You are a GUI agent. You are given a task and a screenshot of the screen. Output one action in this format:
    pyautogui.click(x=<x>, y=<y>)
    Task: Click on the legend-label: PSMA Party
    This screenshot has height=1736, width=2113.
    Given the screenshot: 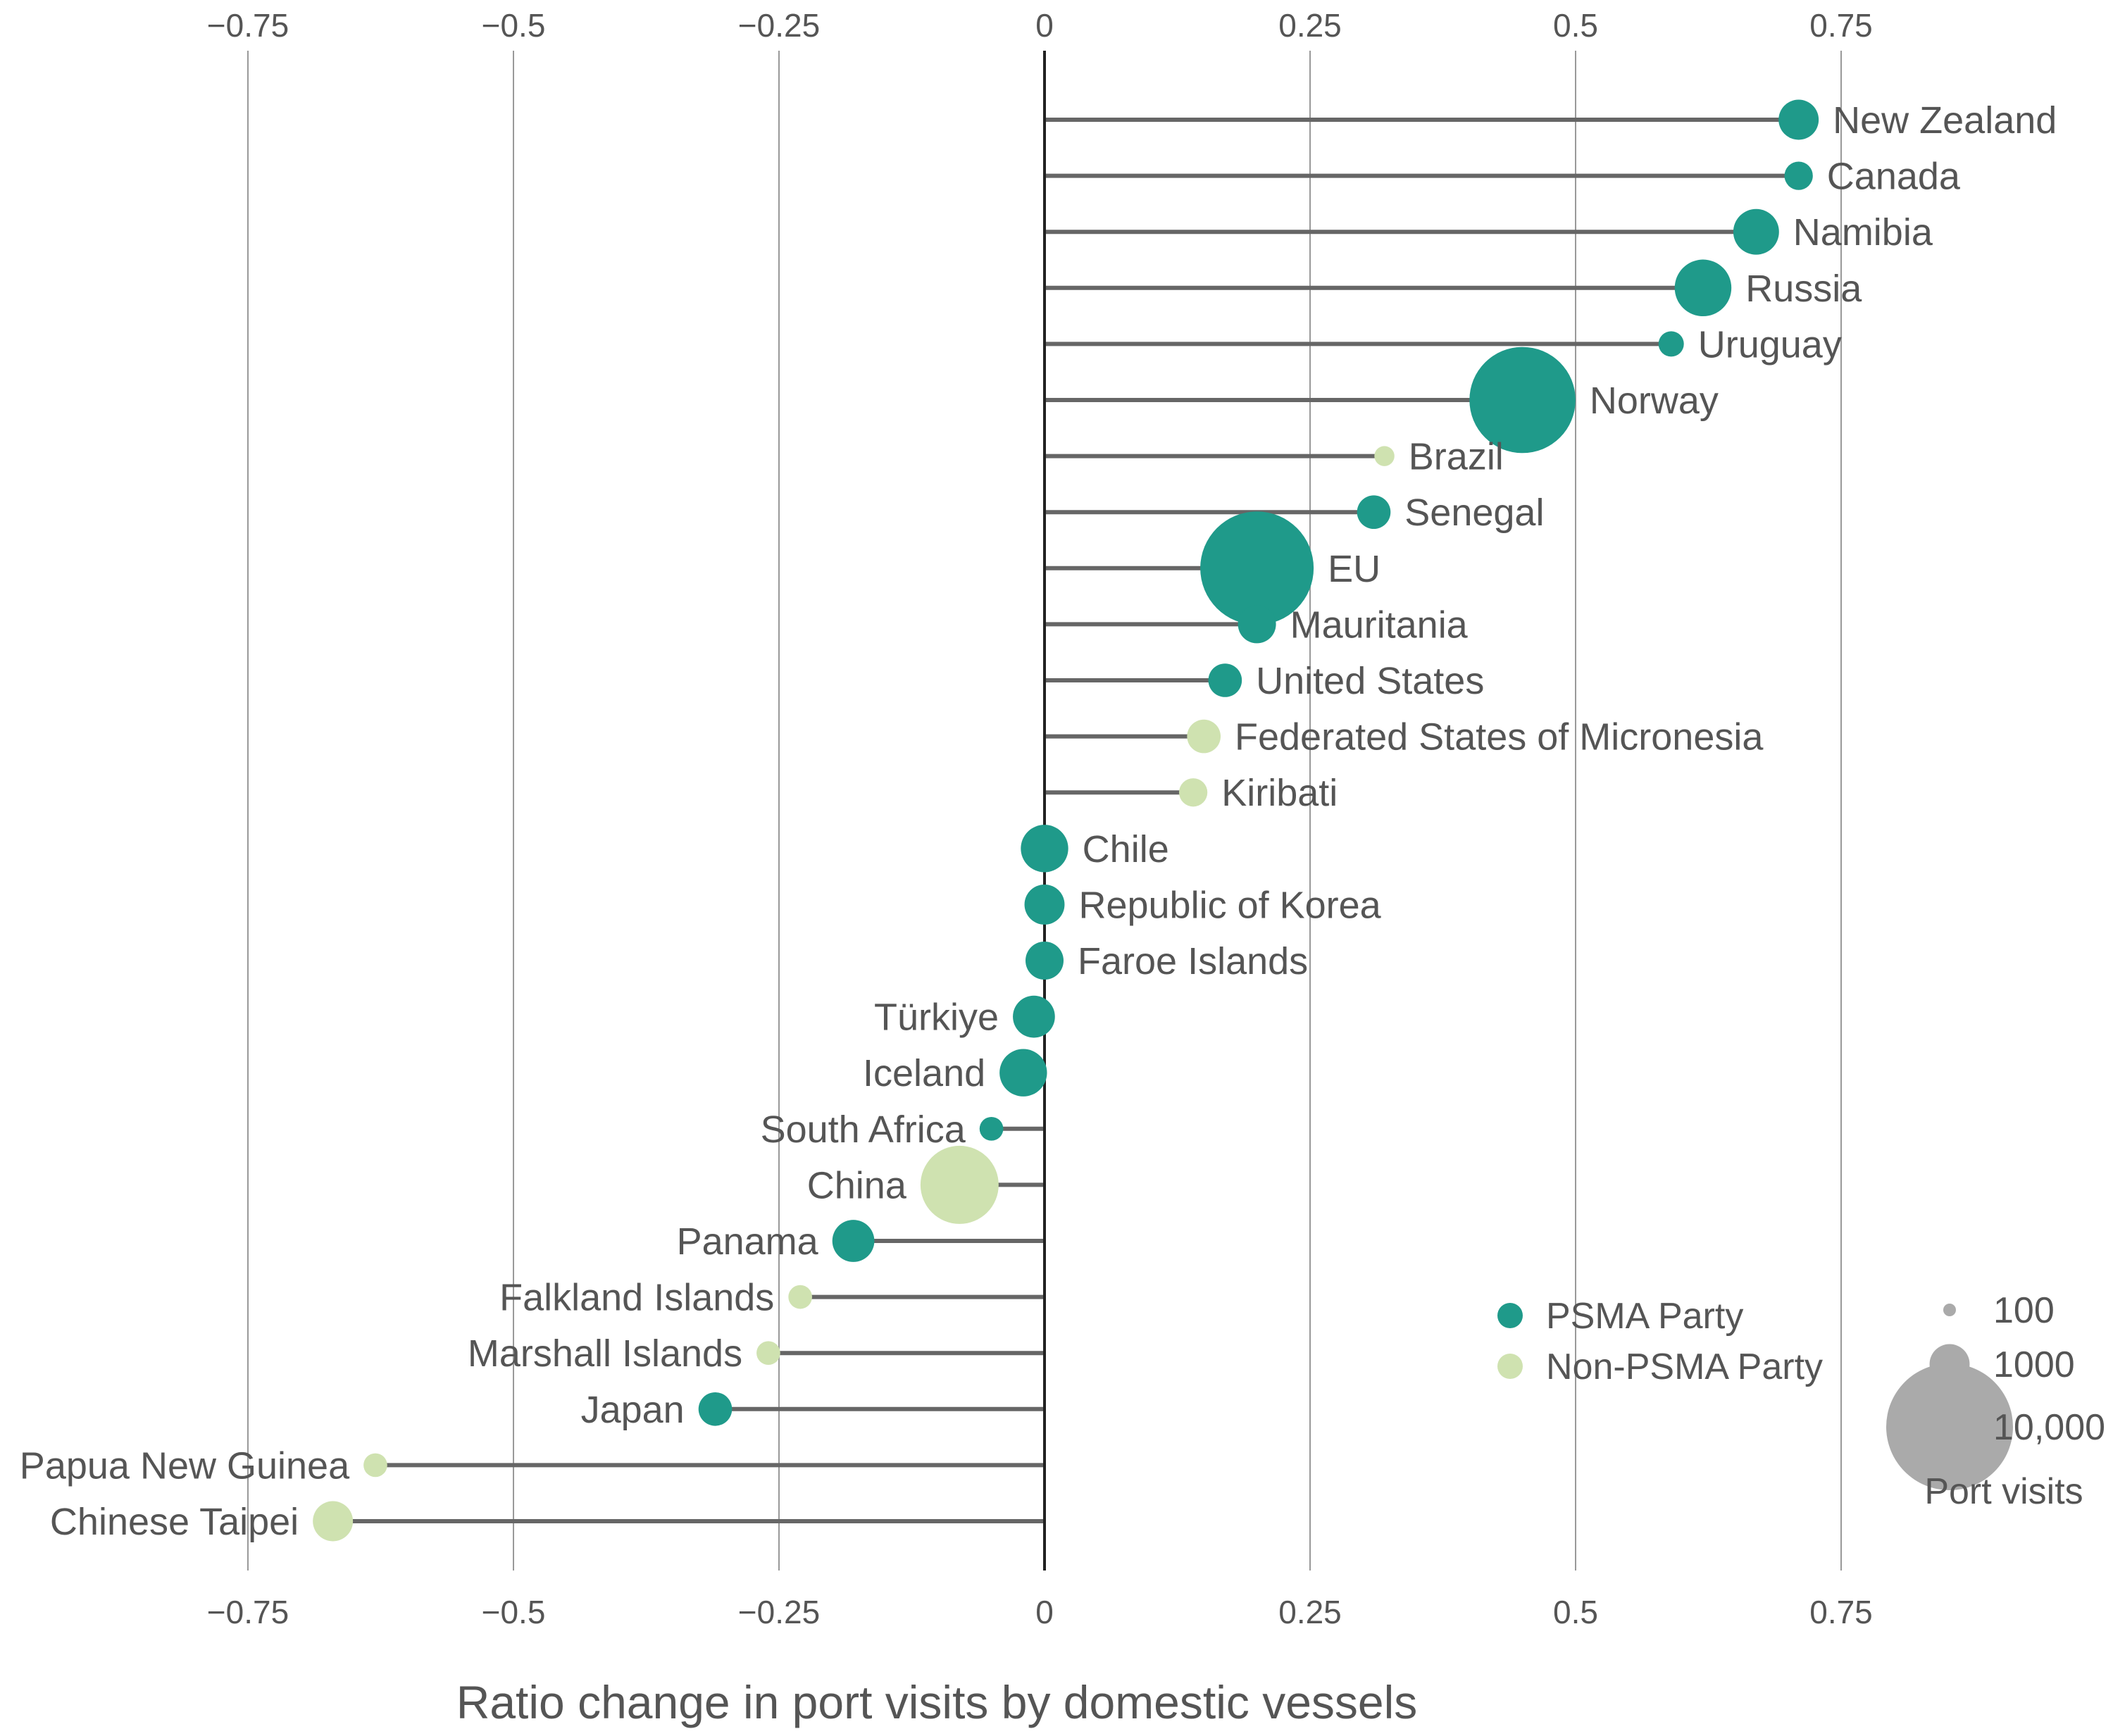 What is the action you would take?
    pyautogui.click(x=1644, y=1316)
    